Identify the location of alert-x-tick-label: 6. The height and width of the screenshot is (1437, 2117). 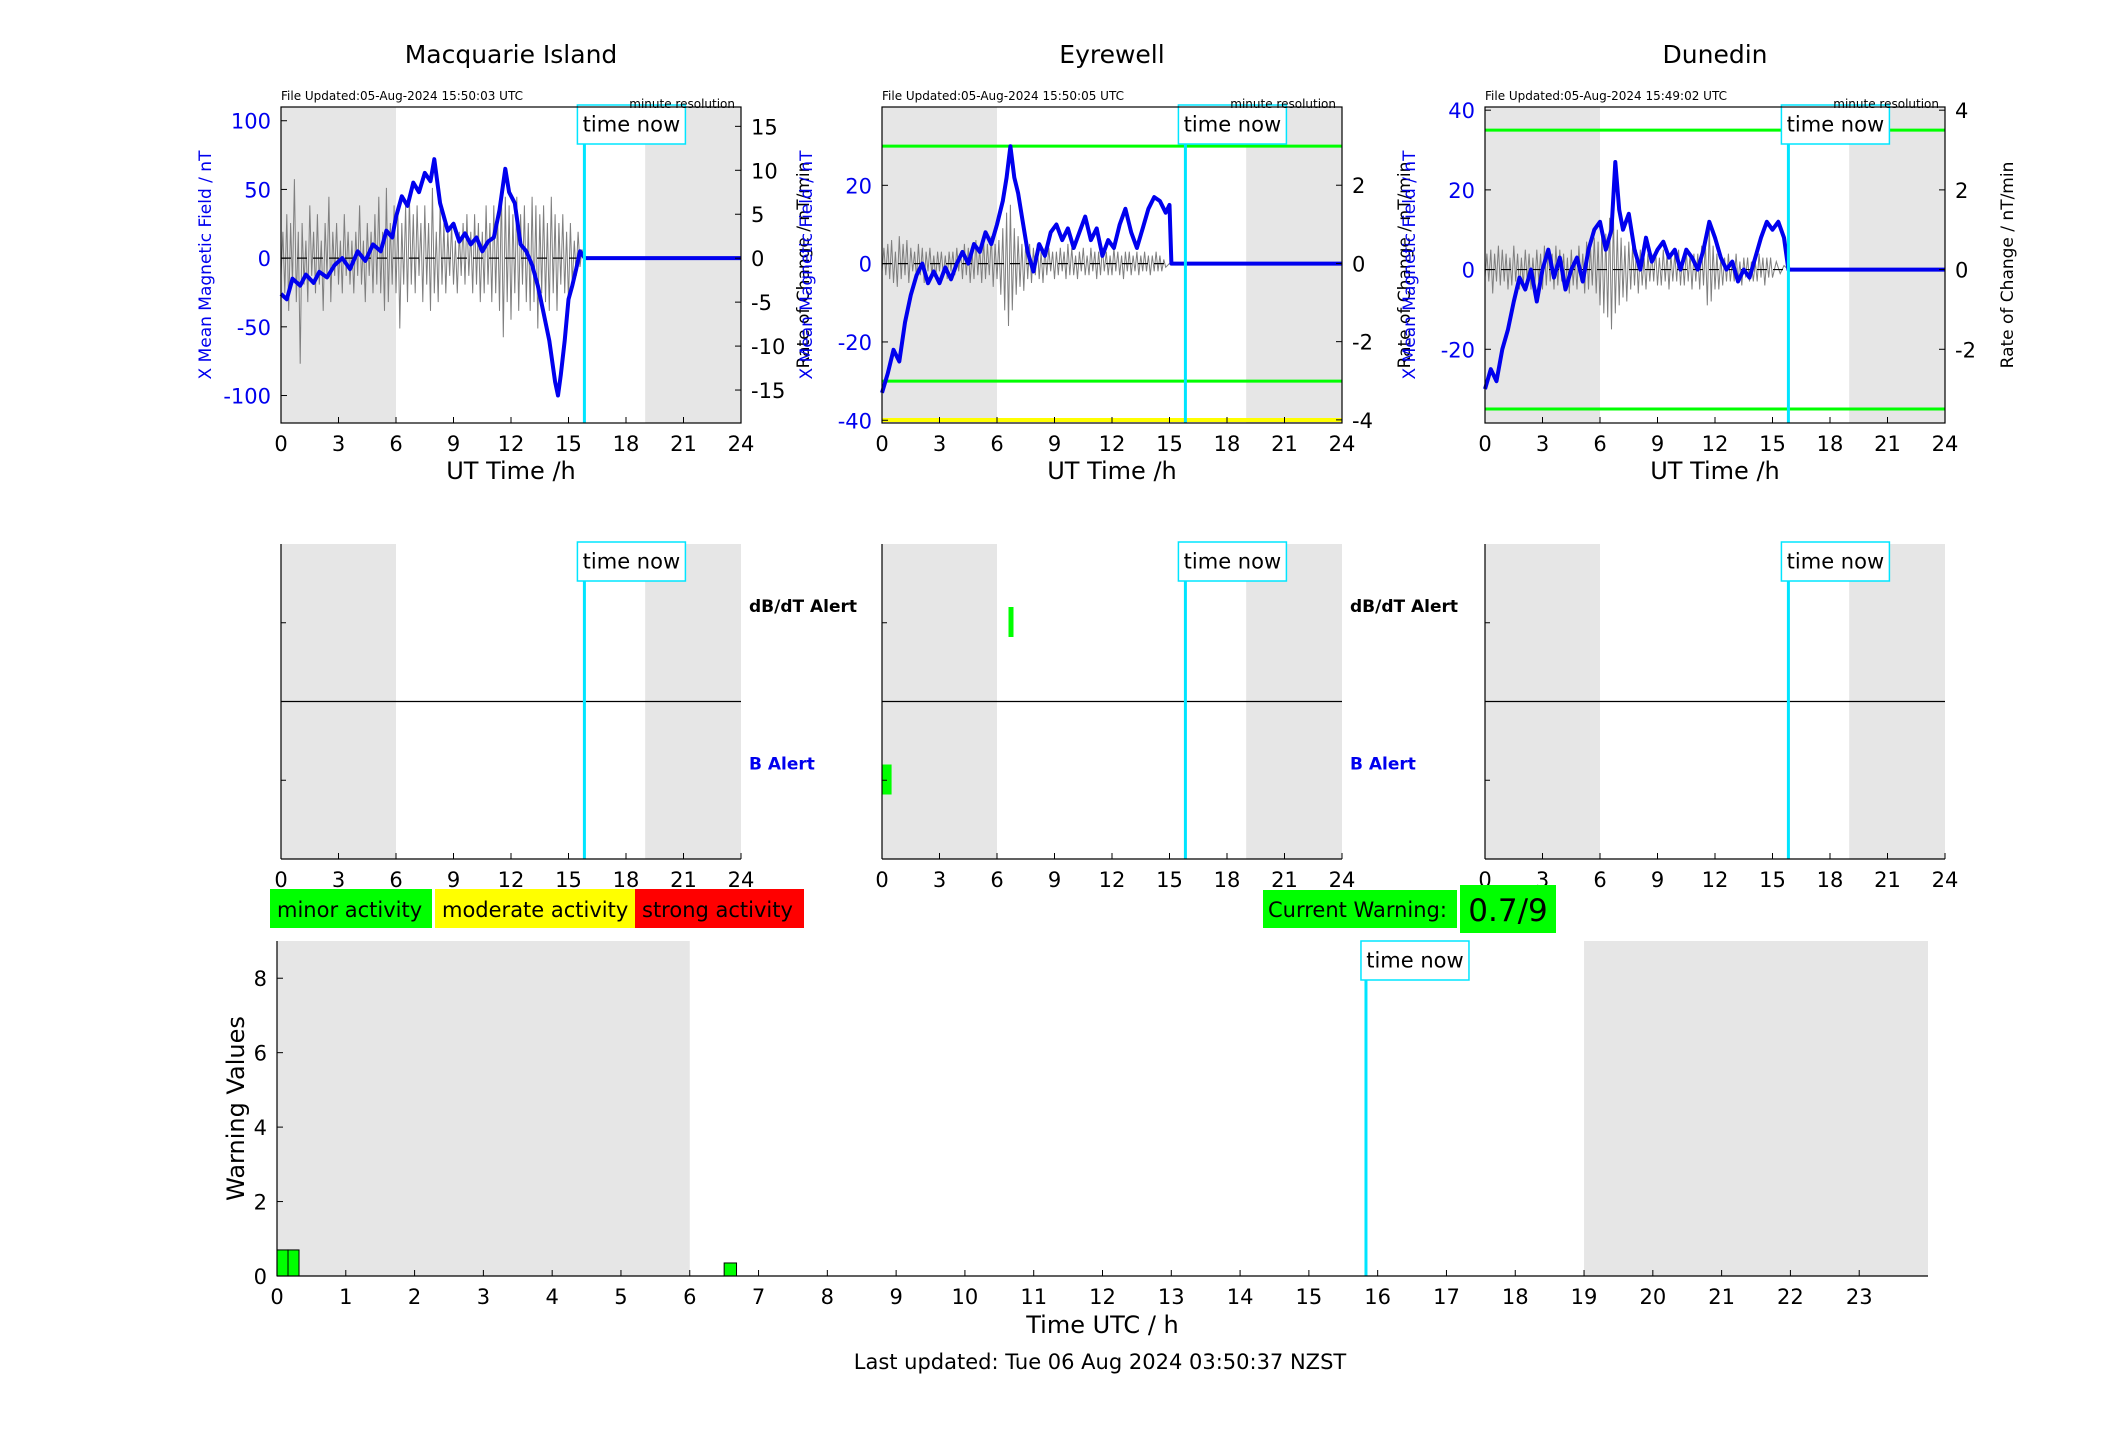
(996, 880).